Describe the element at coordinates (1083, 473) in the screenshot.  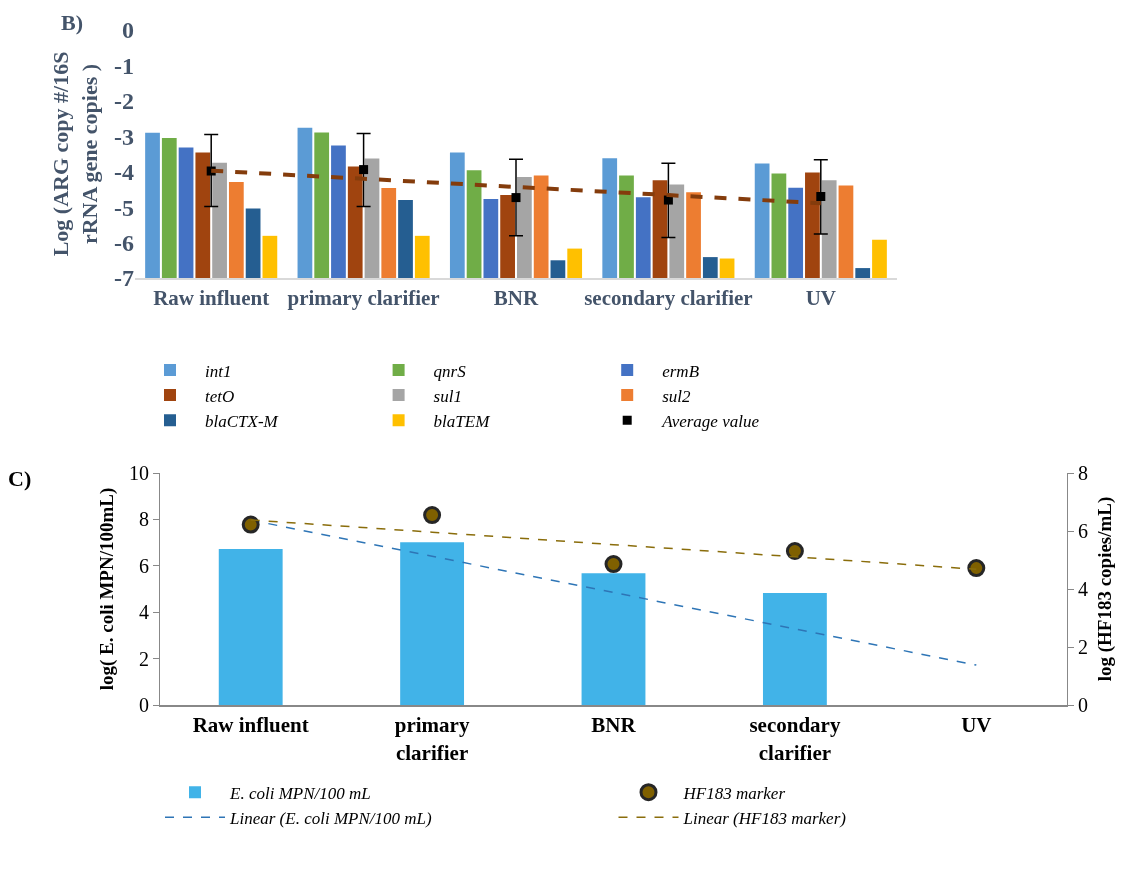
I see `y2-tick-label: 8` at that location.